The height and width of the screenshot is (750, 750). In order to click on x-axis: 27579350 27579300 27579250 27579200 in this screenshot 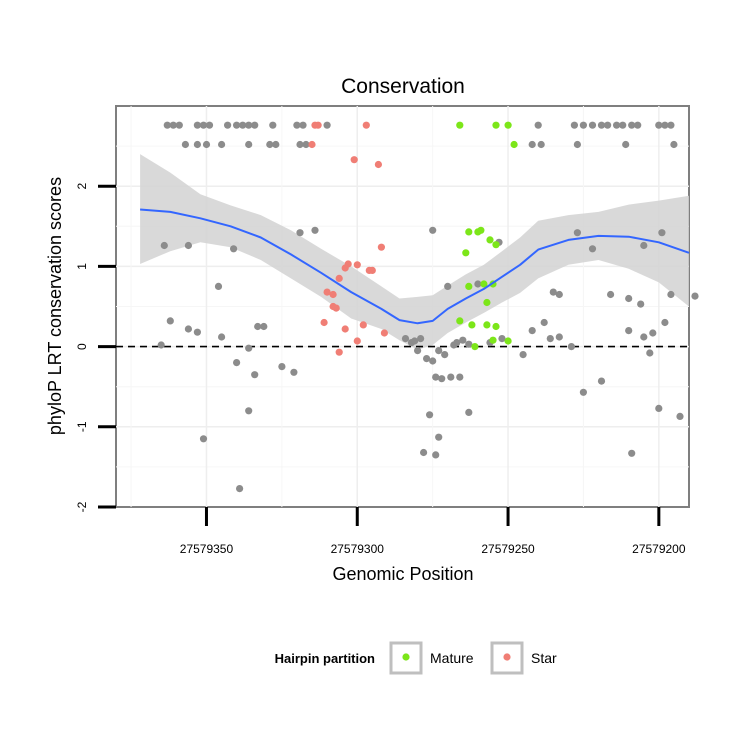, I will do `click(433, 531)`.